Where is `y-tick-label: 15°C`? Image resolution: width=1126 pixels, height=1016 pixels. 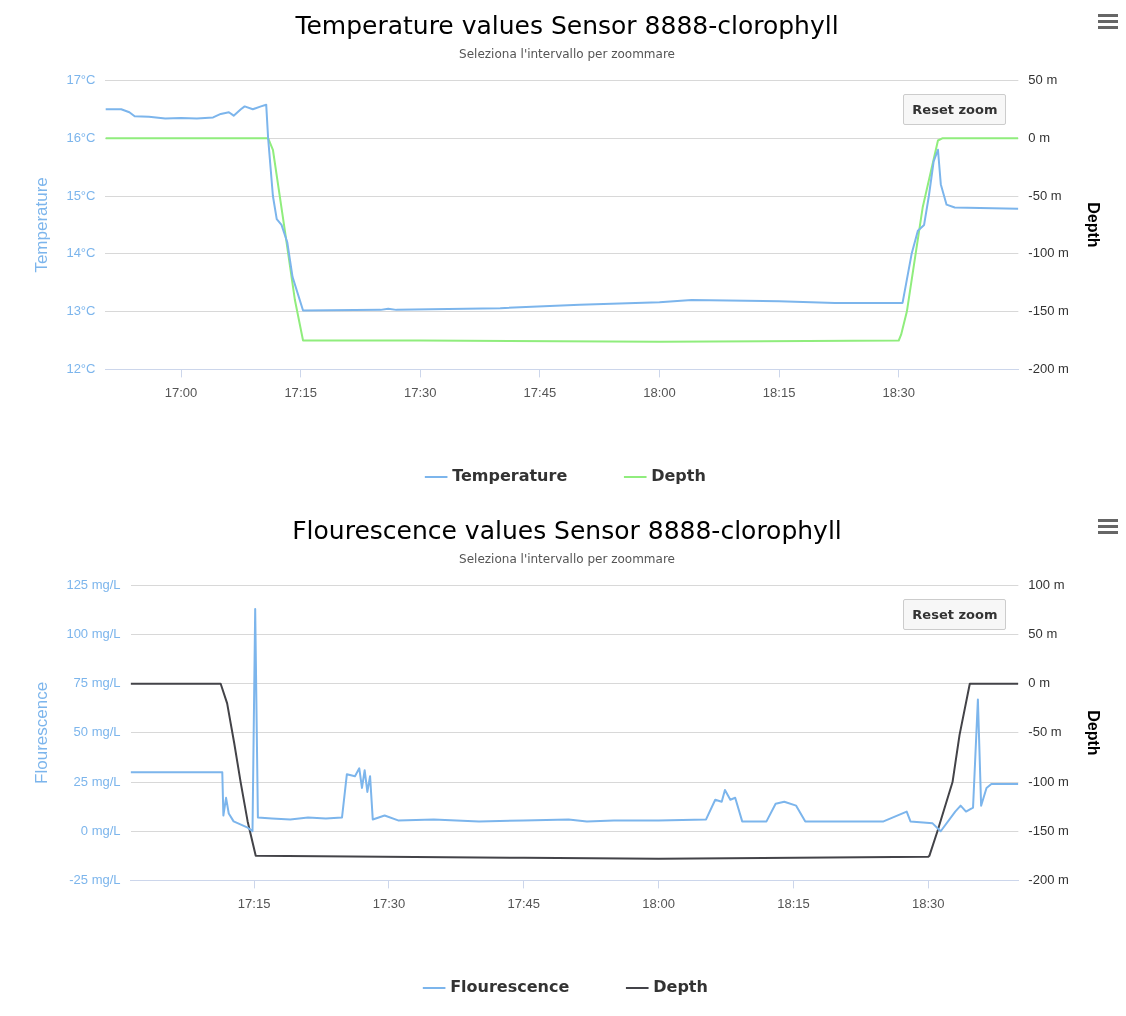 y-tick-label: 15°C is located at coordinates (81, 195).